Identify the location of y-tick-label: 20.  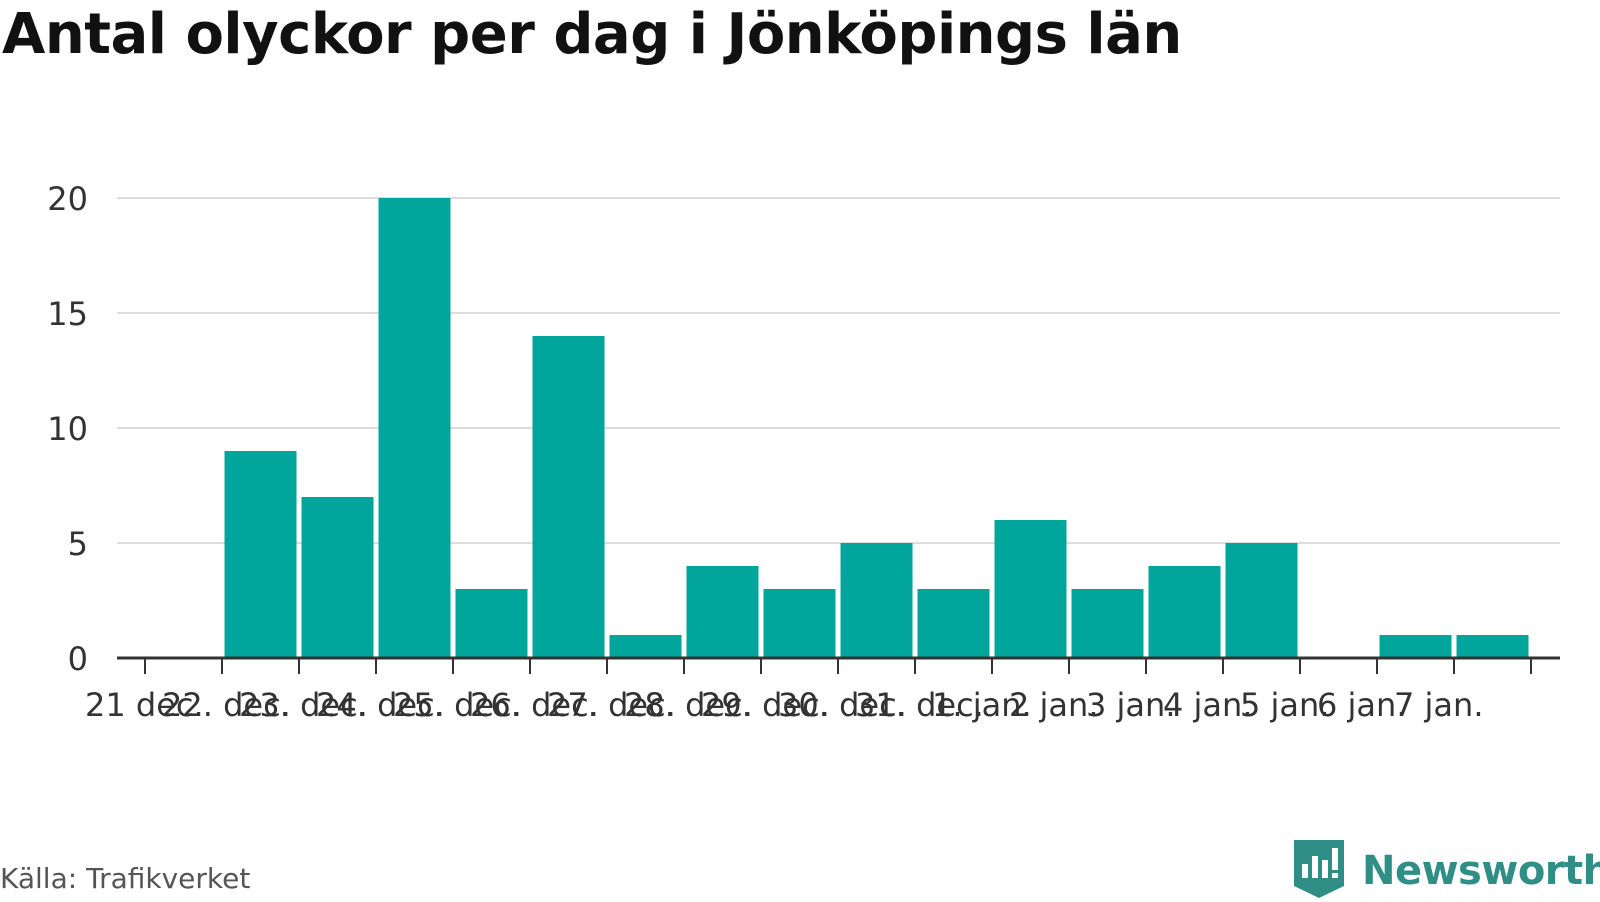
(67, 199).